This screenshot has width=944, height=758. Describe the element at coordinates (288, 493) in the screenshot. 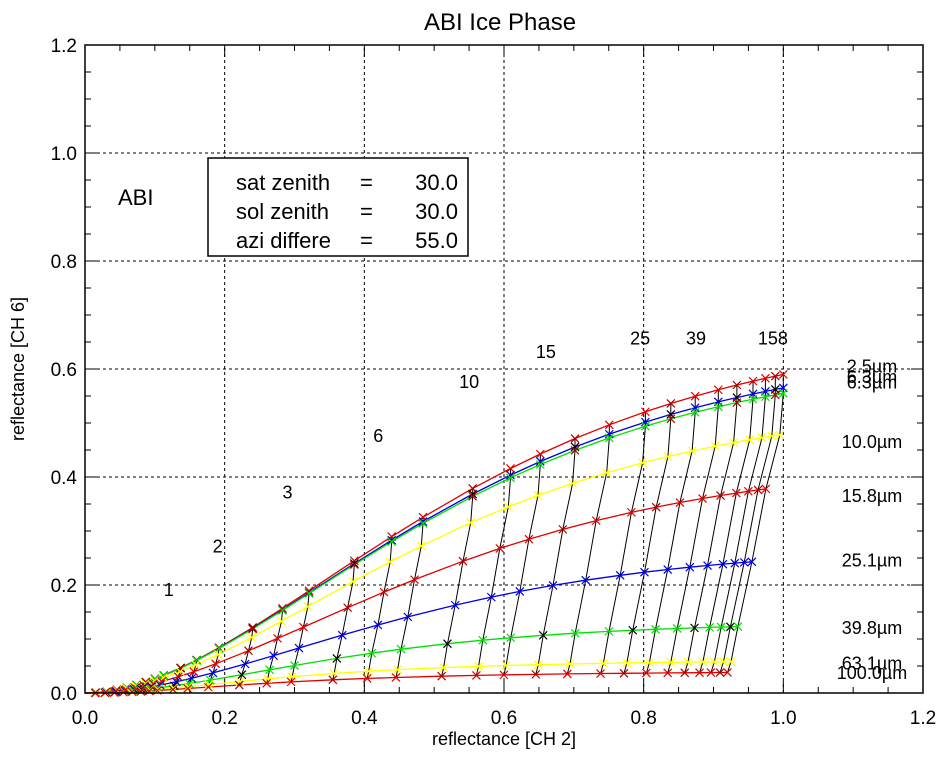

I see `optical-depth-label: 3` at that location.